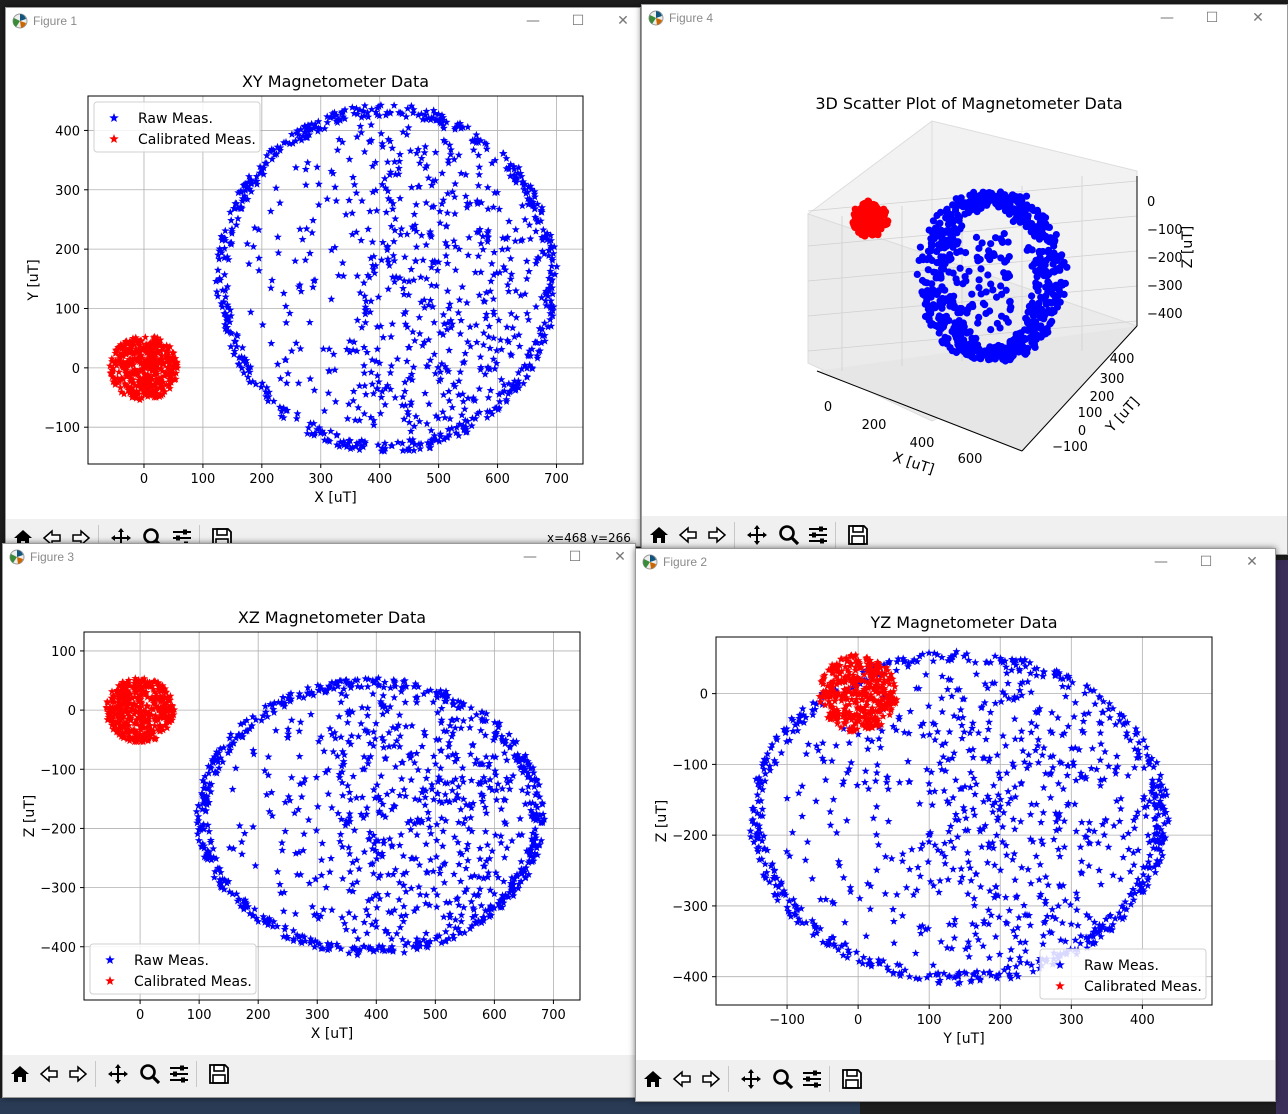 The image size is (1288, 1114). I want to click on y-tick-label: 300, so click(67, 191).